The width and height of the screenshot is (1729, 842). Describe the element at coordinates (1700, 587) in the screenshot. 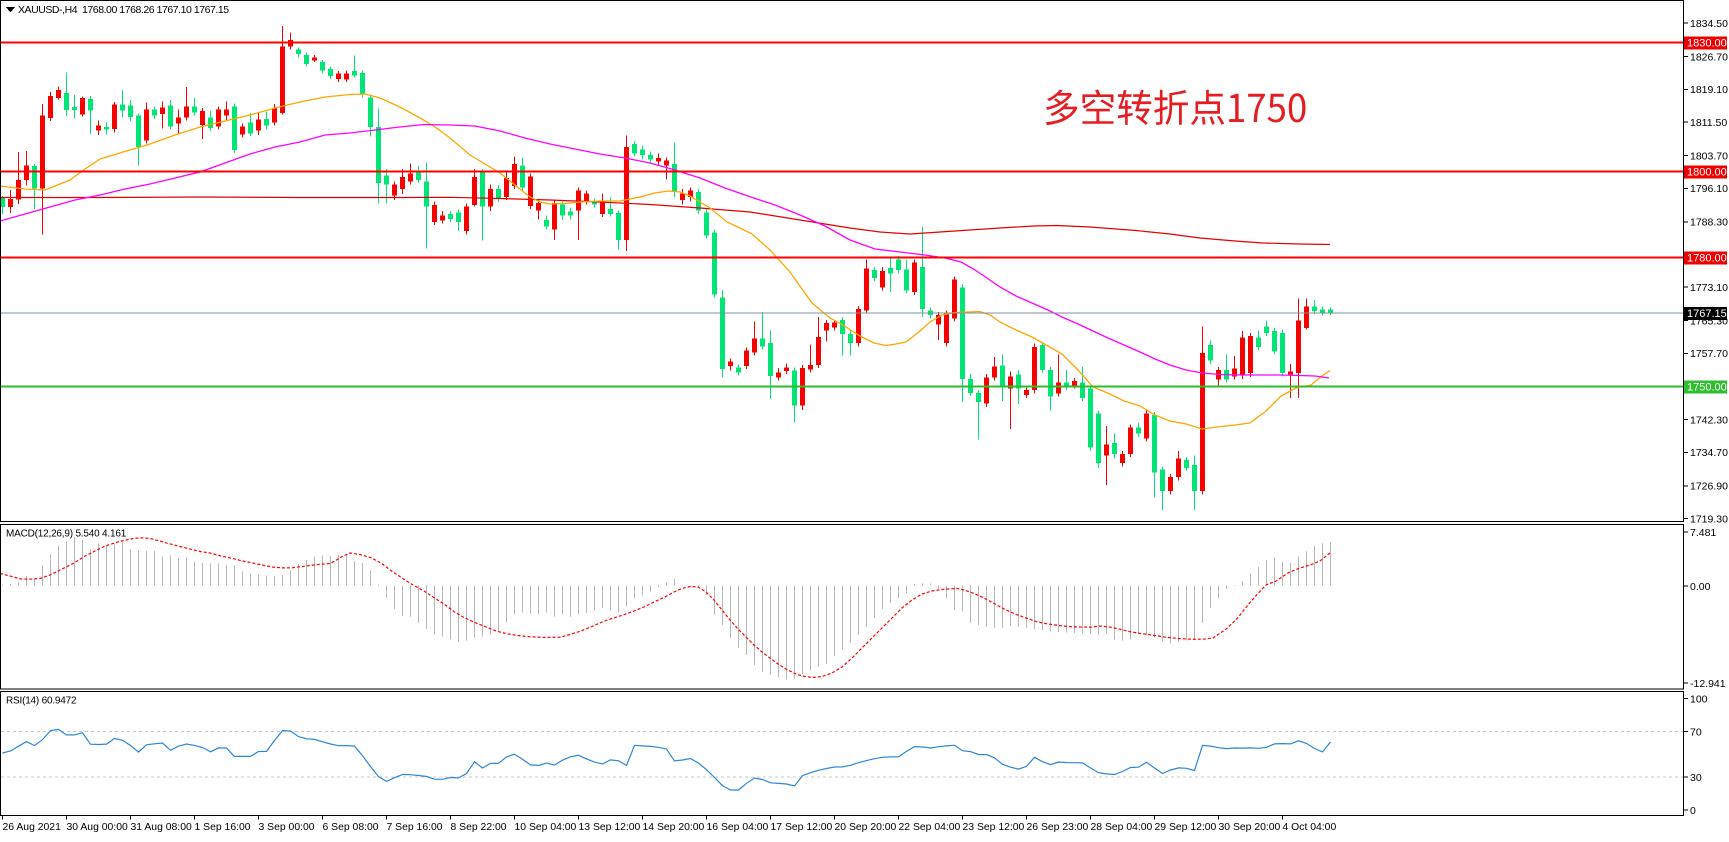

I see `svg-text: 0.00` at that location.